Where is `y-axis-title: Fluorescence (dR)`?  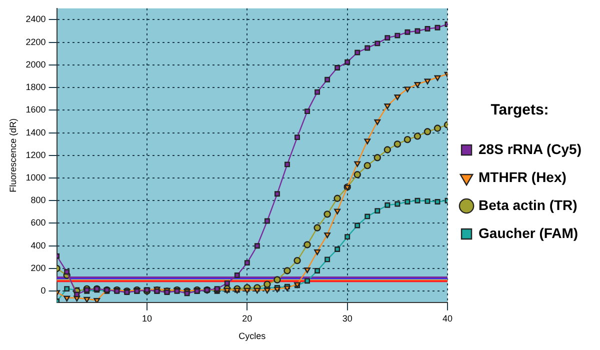
y-axis-title: Fluorescence (dR) is located at coordinates (13, 155).